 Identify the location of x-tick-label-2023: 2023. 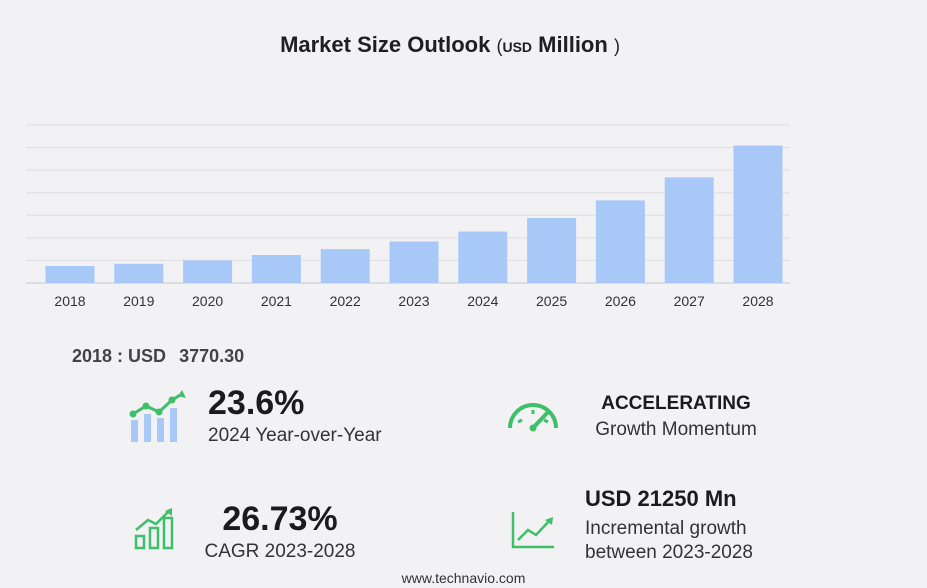
(413, 301).